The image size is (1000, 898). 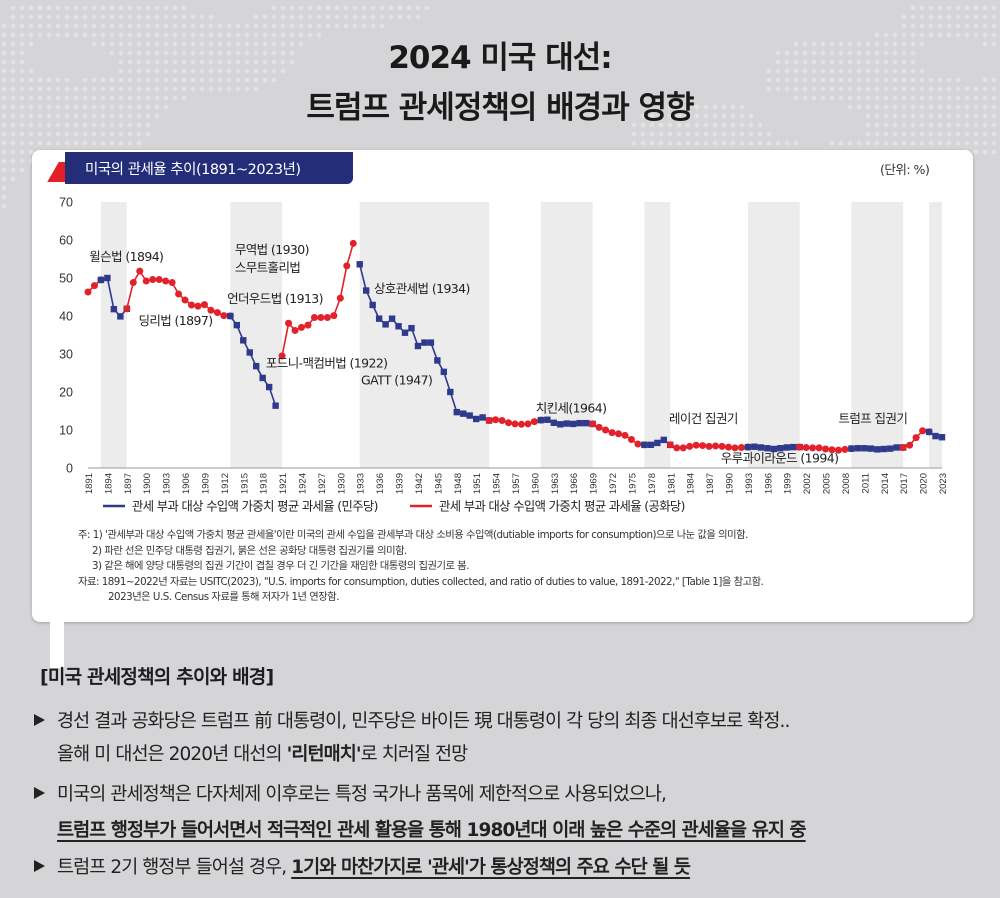 I want to click on page-title-line2: 트럼프 관세정책의 배경과 영향, so click(x=500, y=108).